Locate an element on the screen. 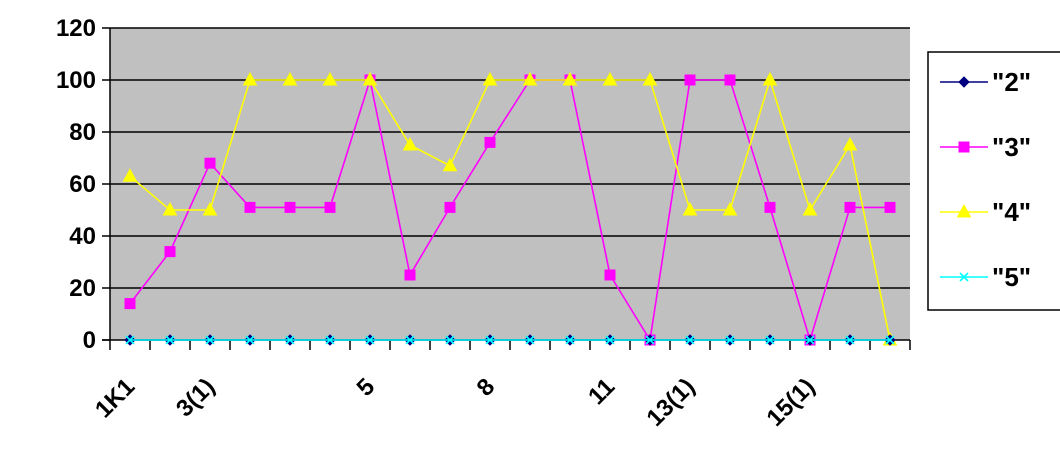  x-tick-label: 1K1 is located at coordinates (115, 398).